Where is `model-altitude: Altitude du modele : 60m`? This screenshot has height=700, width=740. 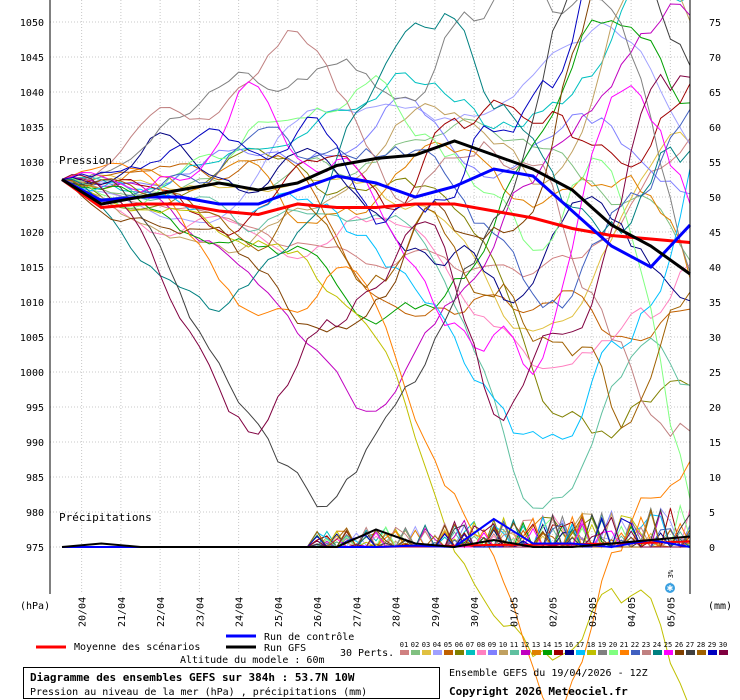
model-altitude: Altitude du modele : 60m is located at coordinates (252, 660).